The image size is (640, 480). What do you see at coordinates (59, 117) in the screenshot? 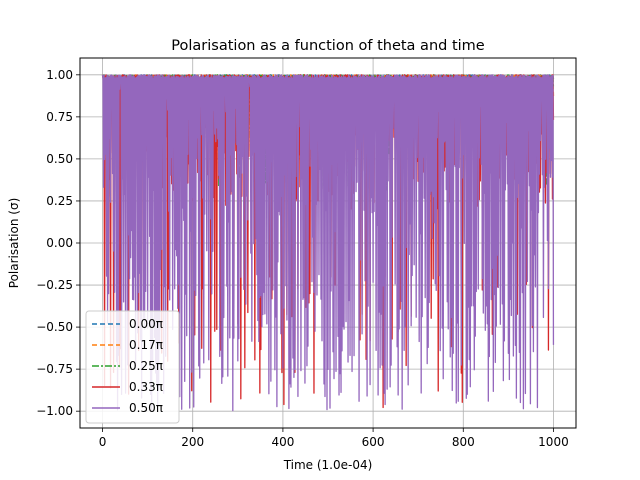
I see `y-tick-label: 0.75` at bounding box center [59, 117].